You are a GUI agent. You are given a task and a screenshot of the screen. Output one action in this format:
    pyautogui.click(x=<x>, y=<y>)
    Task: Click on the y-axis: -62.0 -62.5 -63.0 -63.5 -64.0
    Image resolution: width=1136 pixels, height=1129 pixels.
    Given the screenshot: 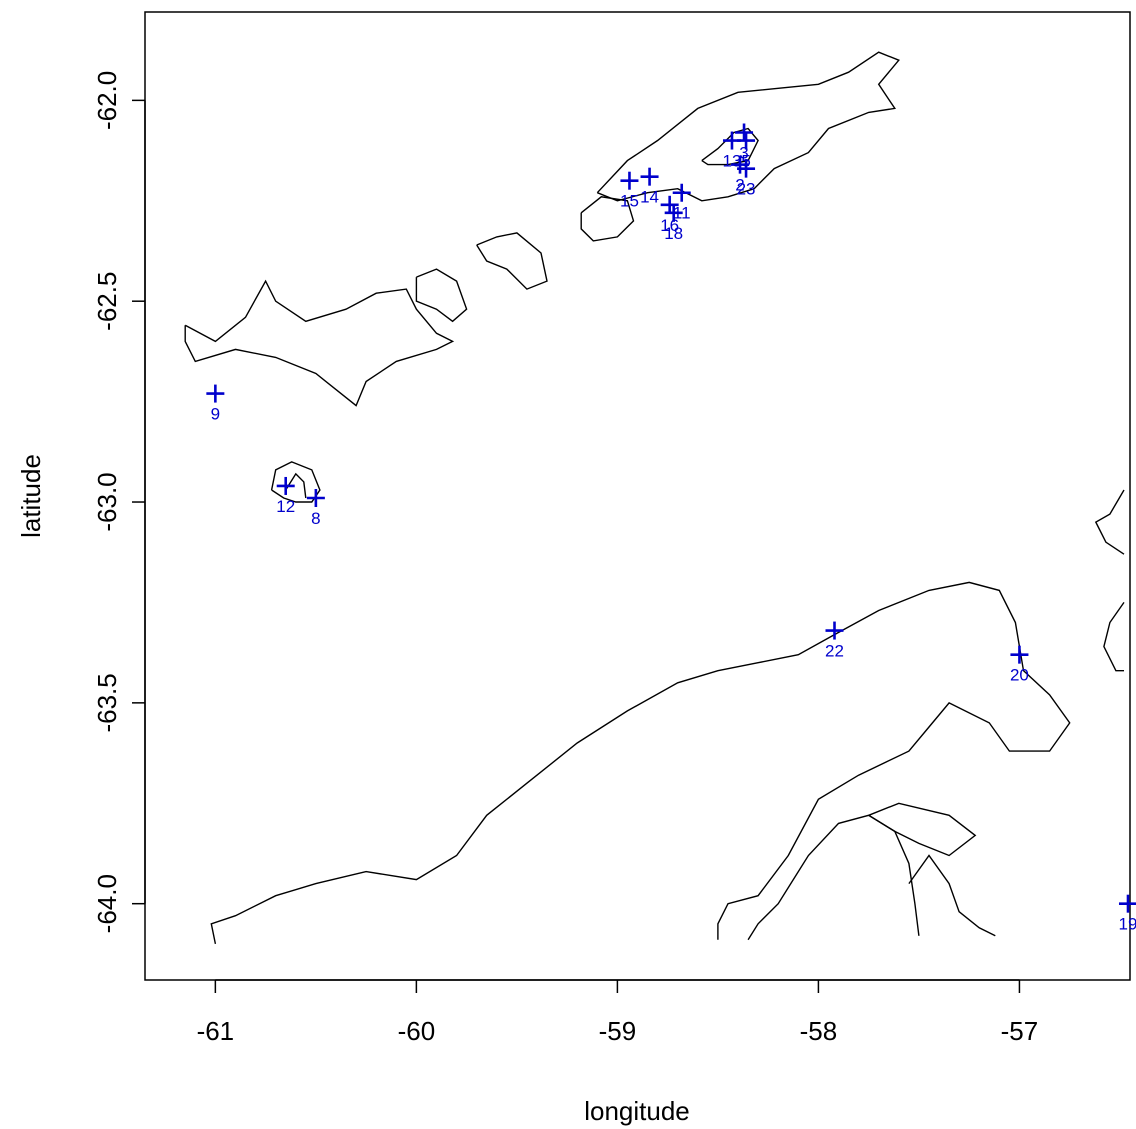 What is the action you would take?
    pyautogui.click(x=119, y=502)
    